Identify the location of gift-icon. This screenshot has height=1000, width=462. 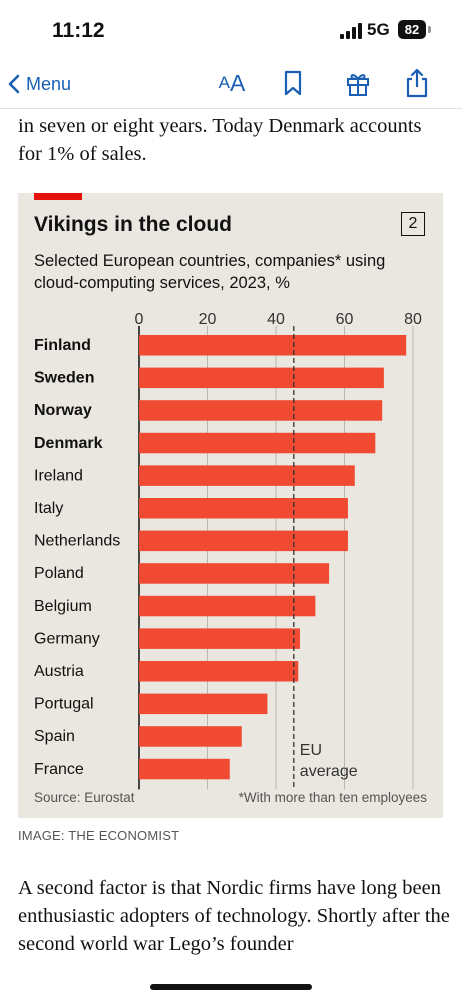
(358, 85).